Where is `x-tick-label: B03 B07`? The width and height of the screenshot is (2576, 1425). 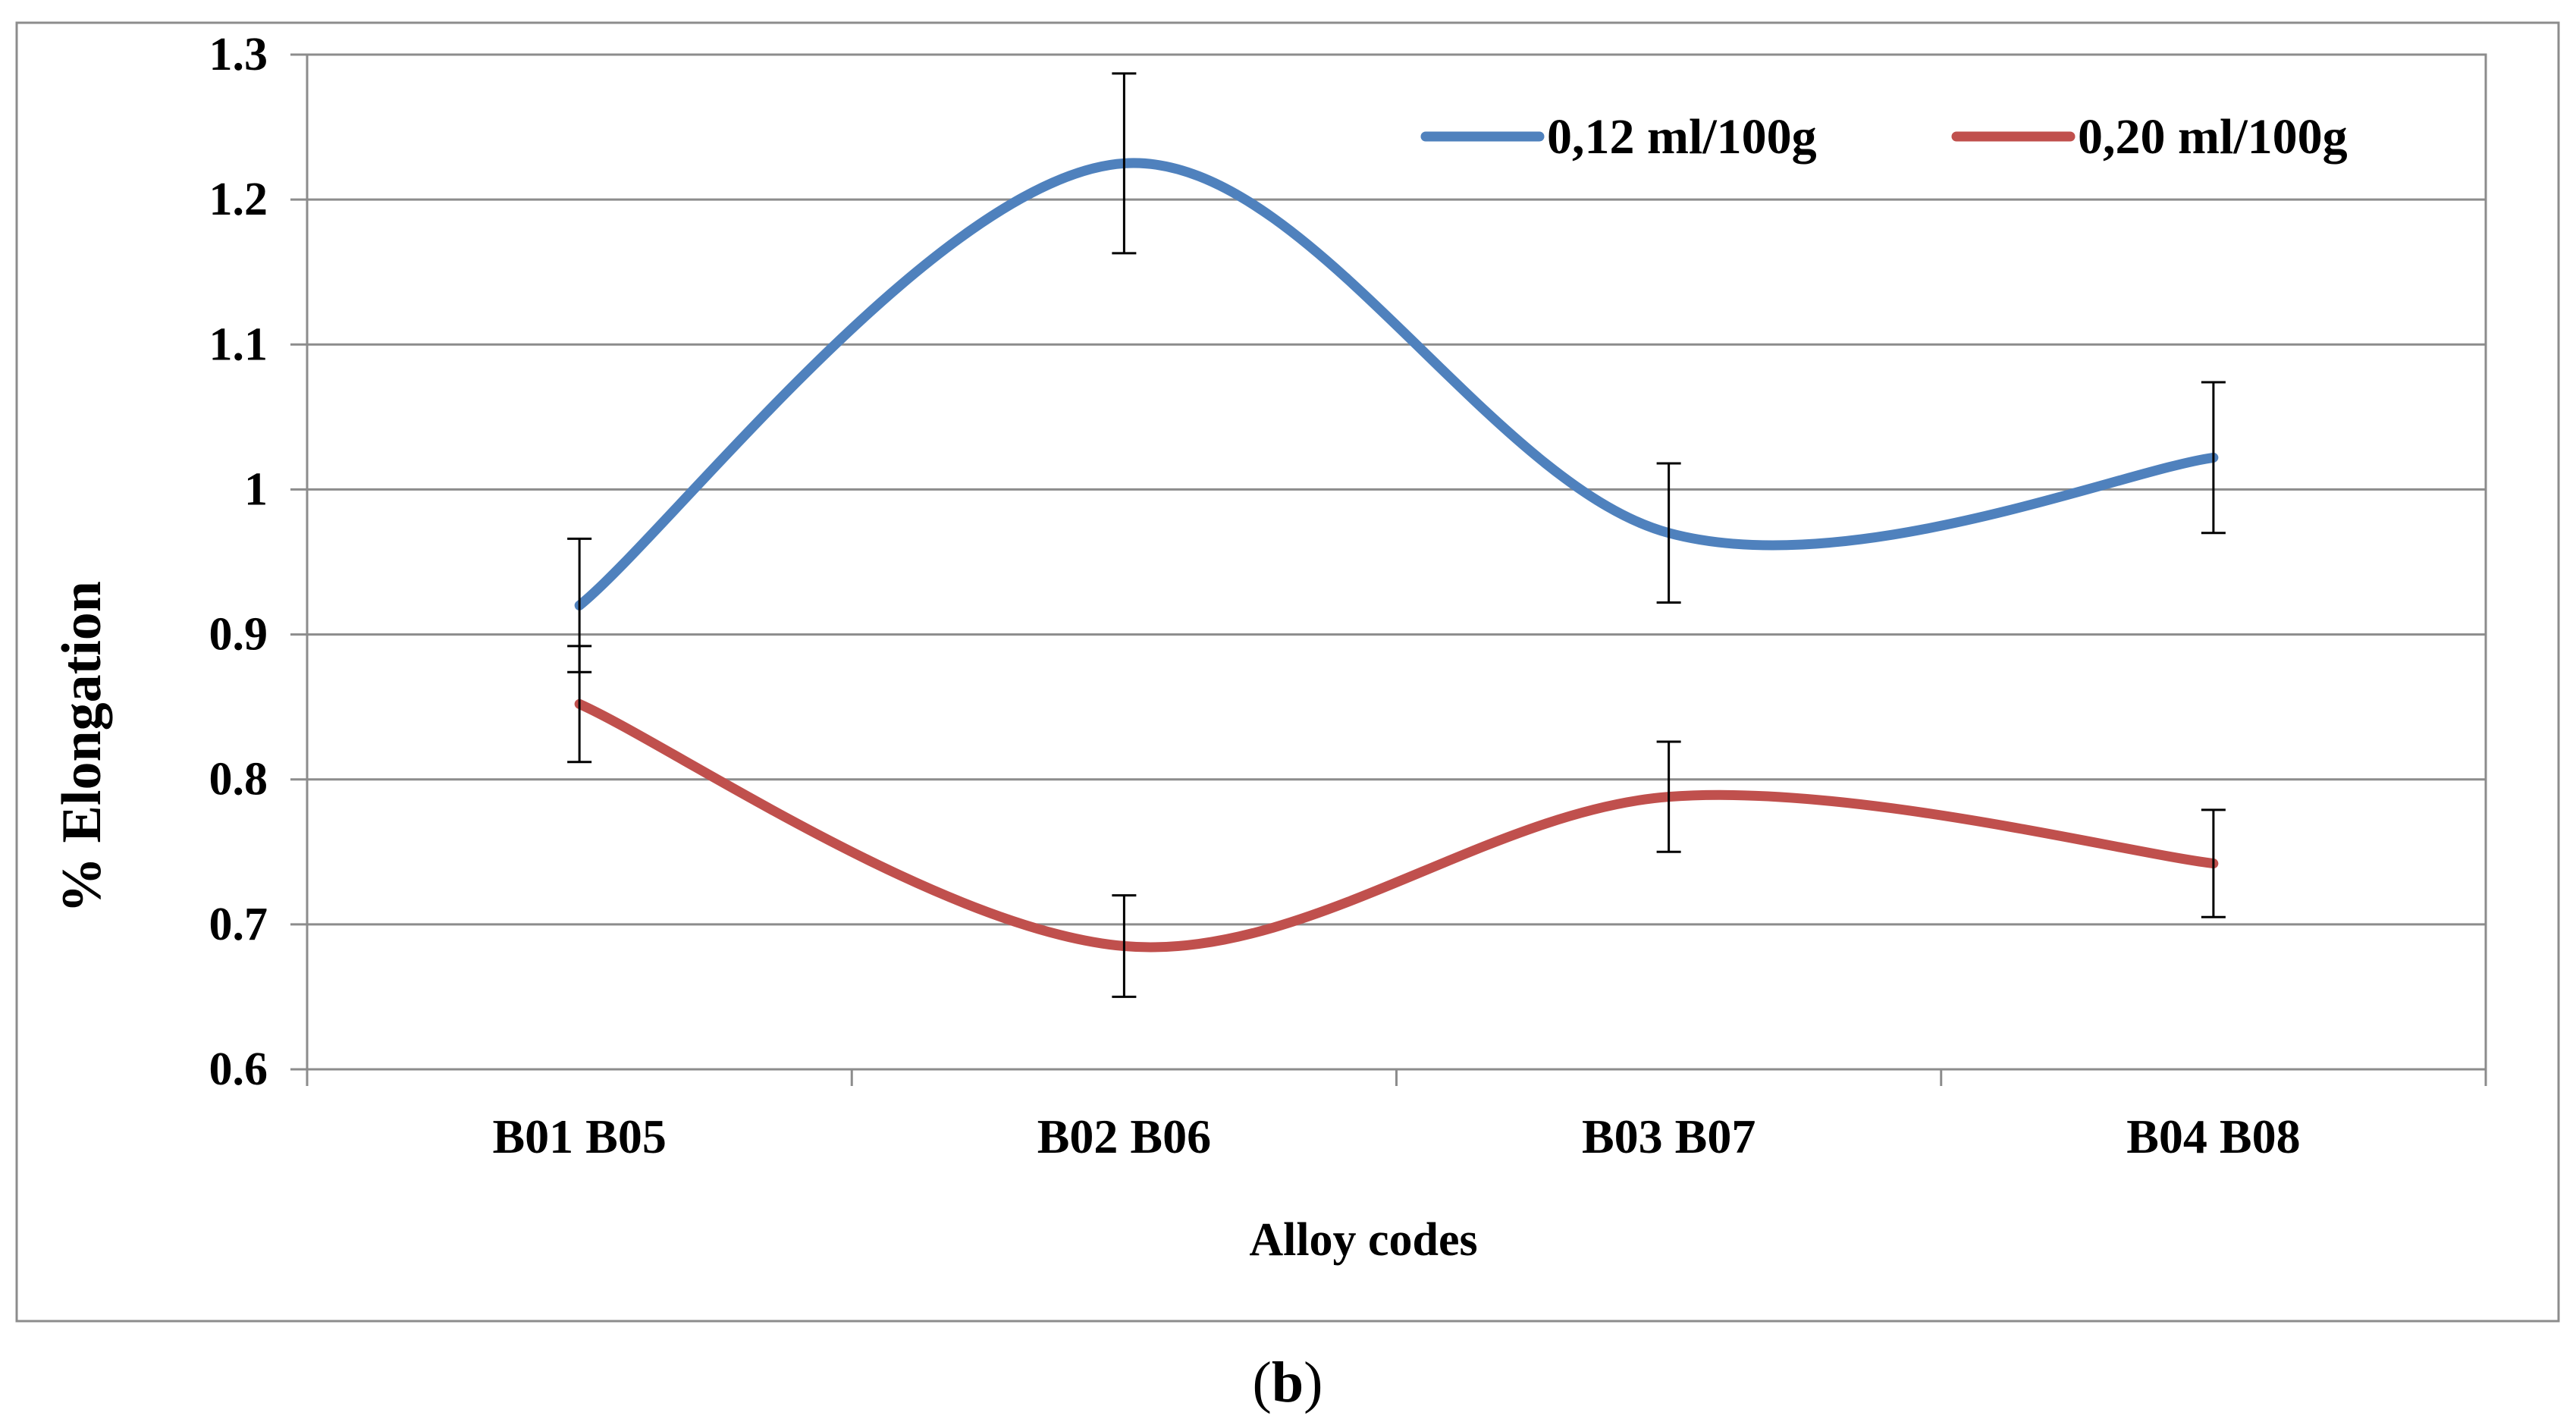 x-tick-label: B03 B07 is located at coordinates (1669, 1136).